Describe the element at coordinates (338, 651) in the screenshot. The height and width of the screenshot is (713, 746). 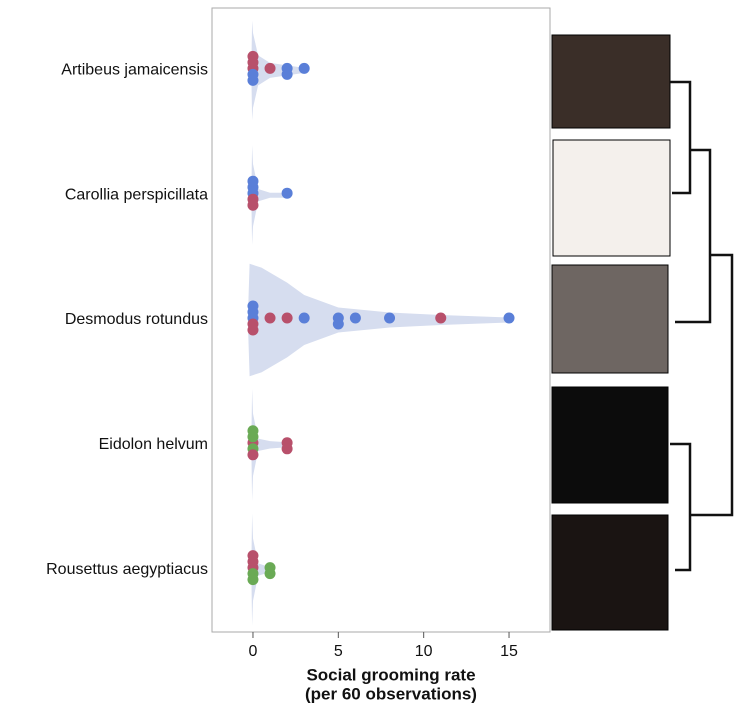
I see `x-tick-label: 5` at that location.